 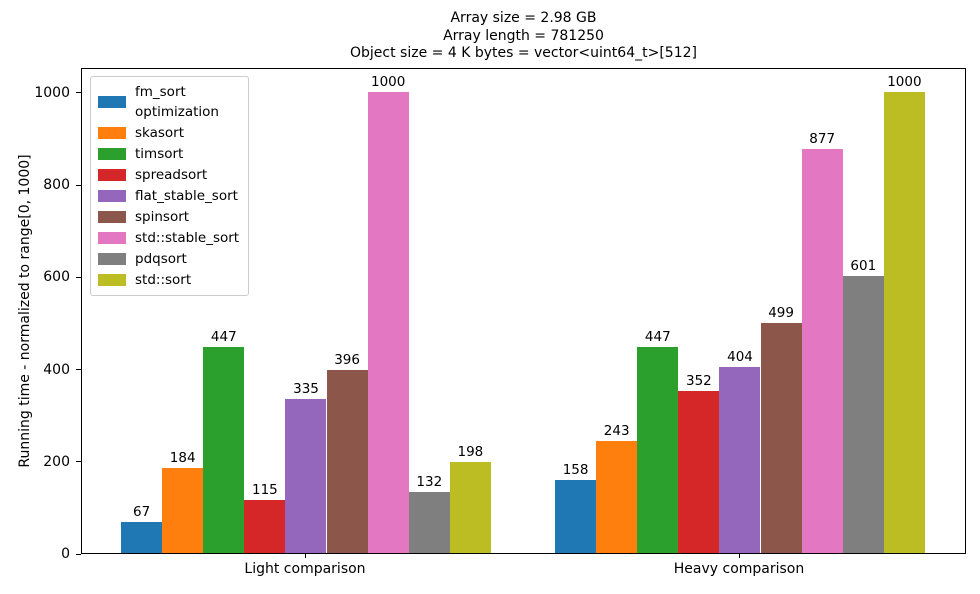 What do you see at coordinates (523, 18) in the screenshot?
I see `title-line-1: Array size = 2.98 GB` at bounding box center [523, 18].